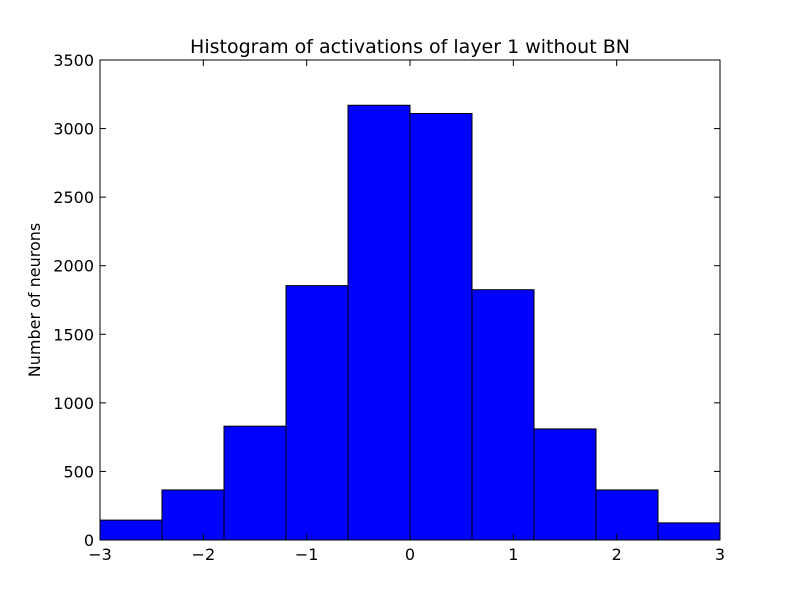  I want to click on y-tick-label: 1500, so click(73, 334).